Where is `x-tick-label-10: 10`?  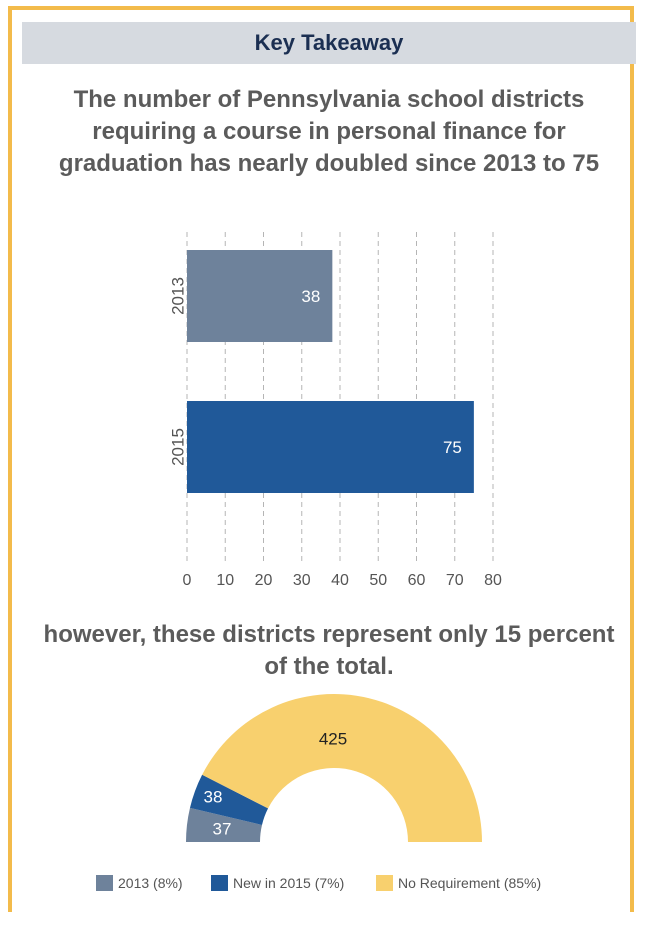
x-tick-label-10: 10 is located at coordinates (225, 580).